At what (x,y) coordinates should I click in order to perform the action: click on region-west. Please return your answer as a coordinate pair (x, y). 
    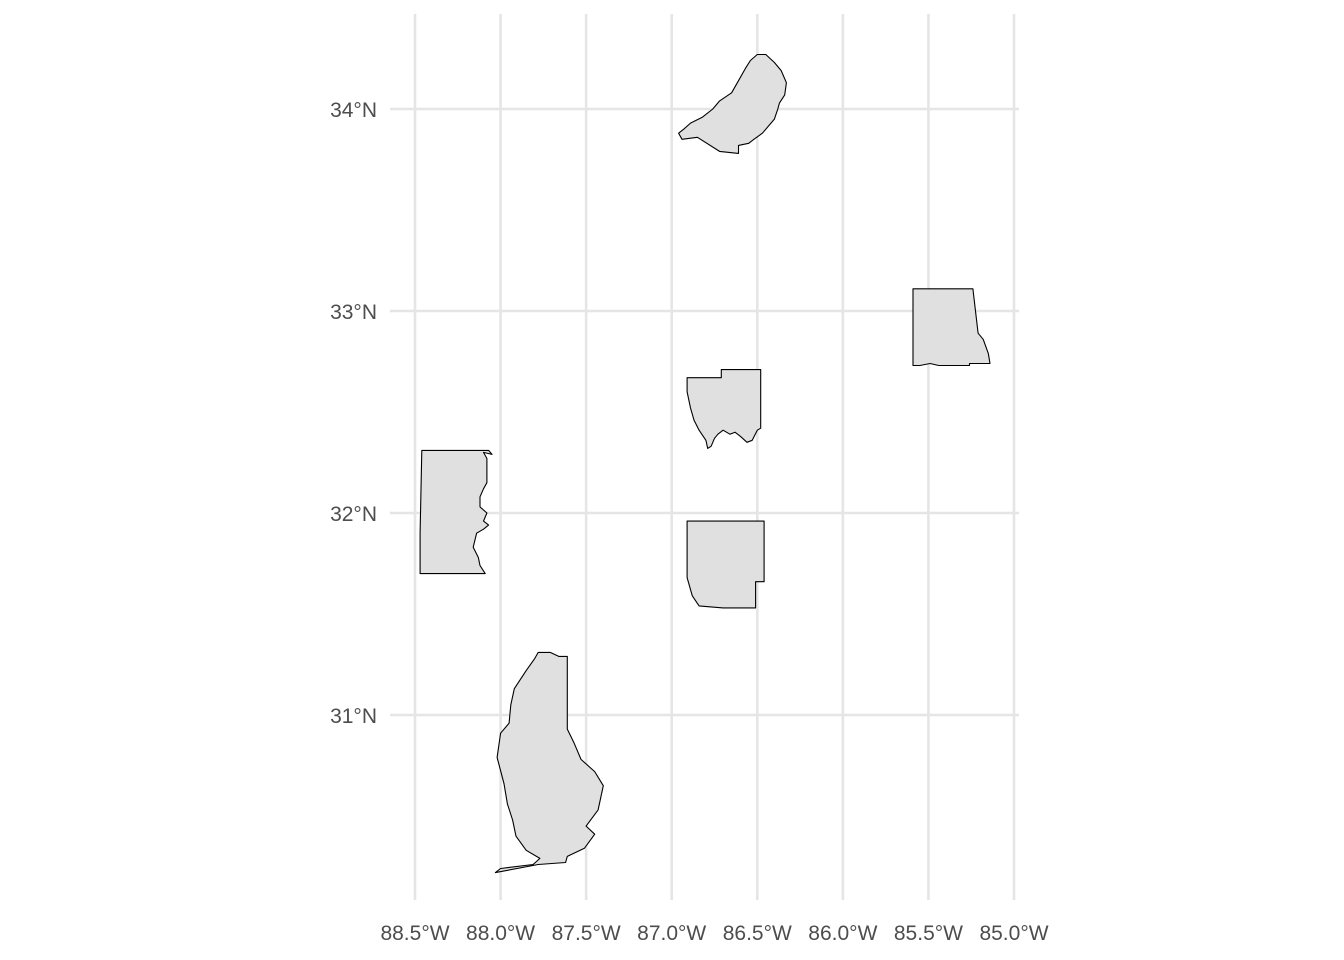
    Looking at the image, I should click on (456, 512).